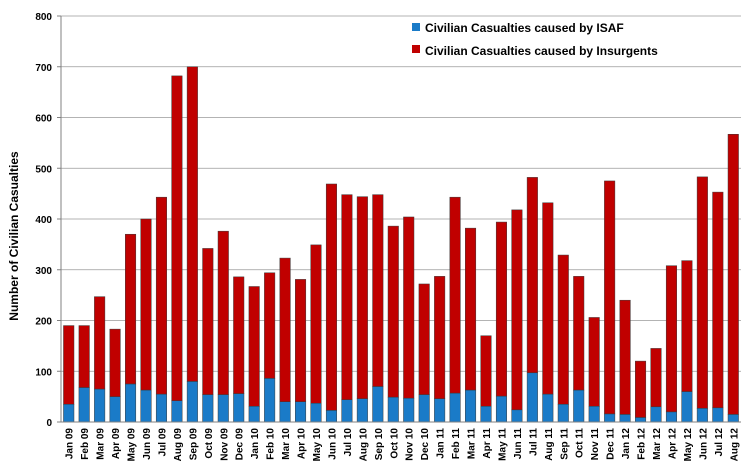 This screenshot has width=747, height=474. I want to click on x-tick-label: Mar 12, so click(657, 444).